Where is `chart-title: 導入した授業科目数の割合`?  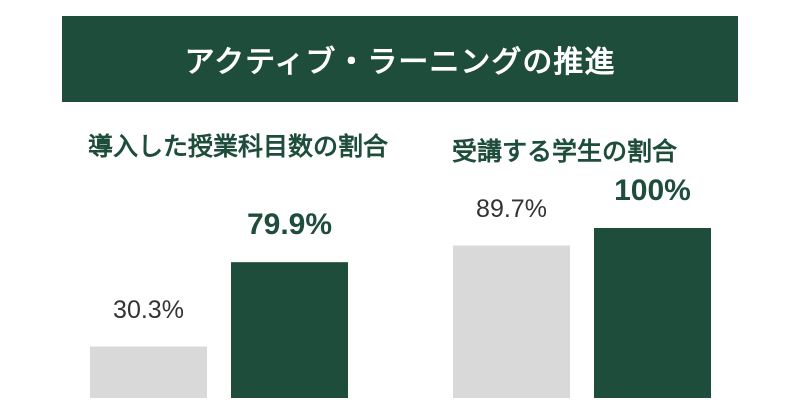
chart-title: 導入した授業科目数の割合 is located at coordinates (238, 146).